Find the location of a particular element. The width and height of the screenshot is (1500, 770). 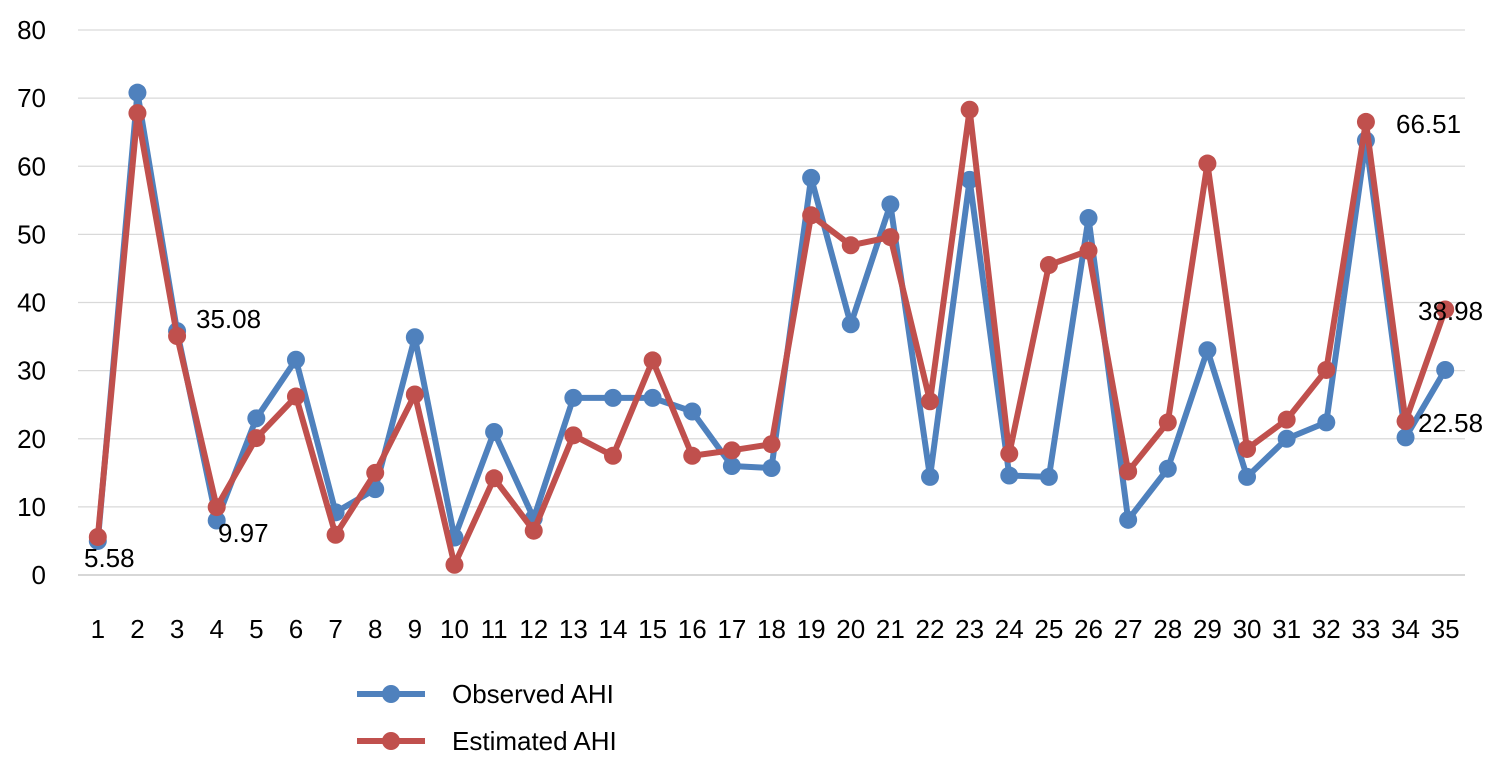

y-tick-label: 10 is located at coordinates (31, 507).